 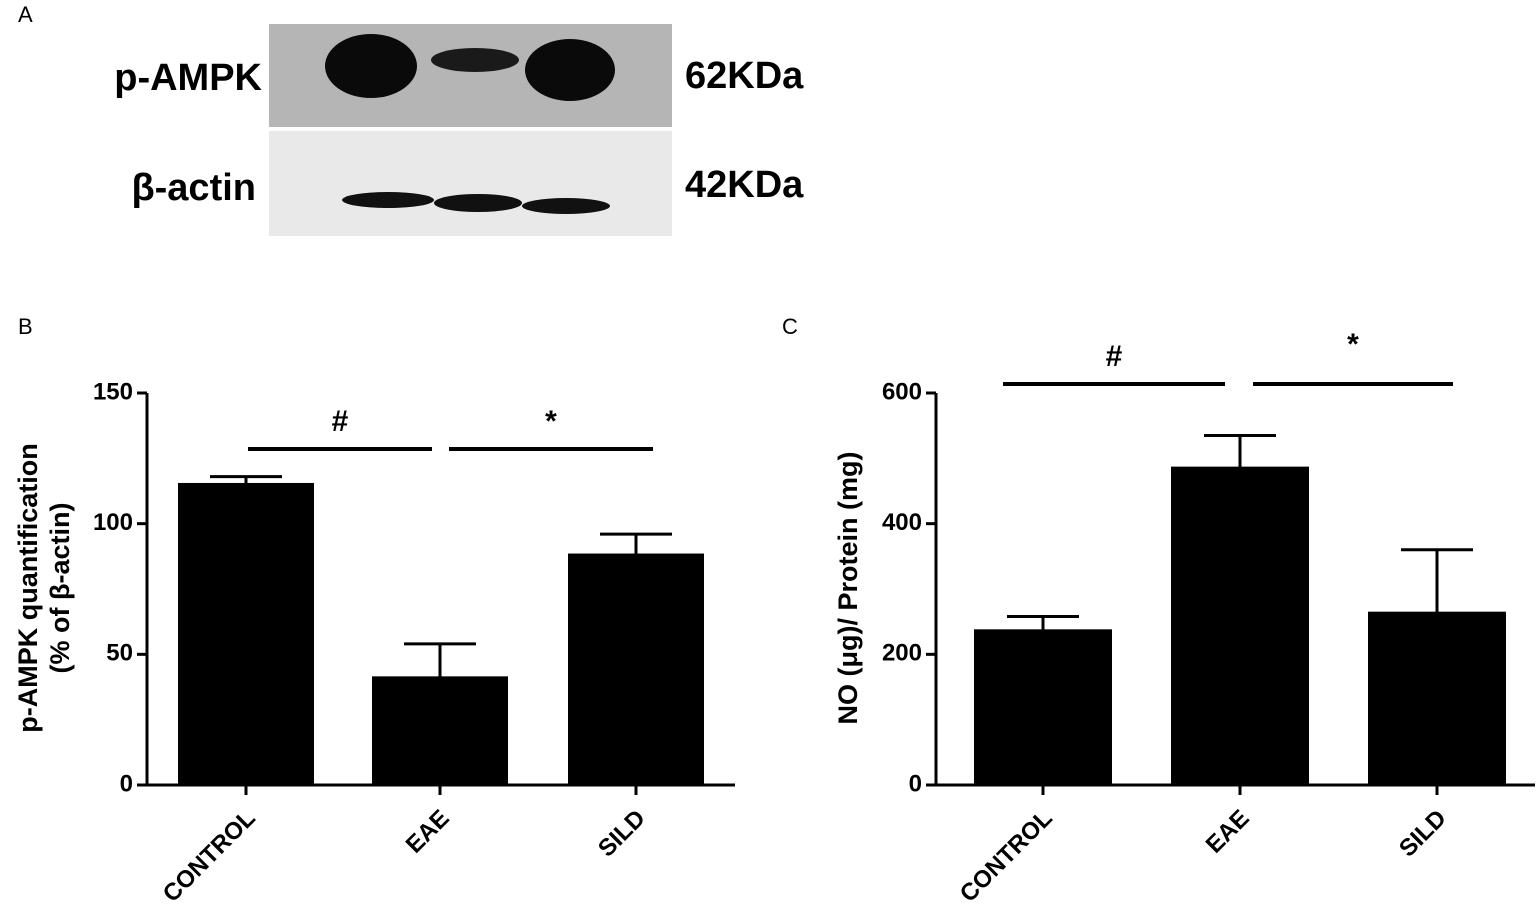 I want to click on y-axis-label: (% of β-actin), so click(x=60, y=588).